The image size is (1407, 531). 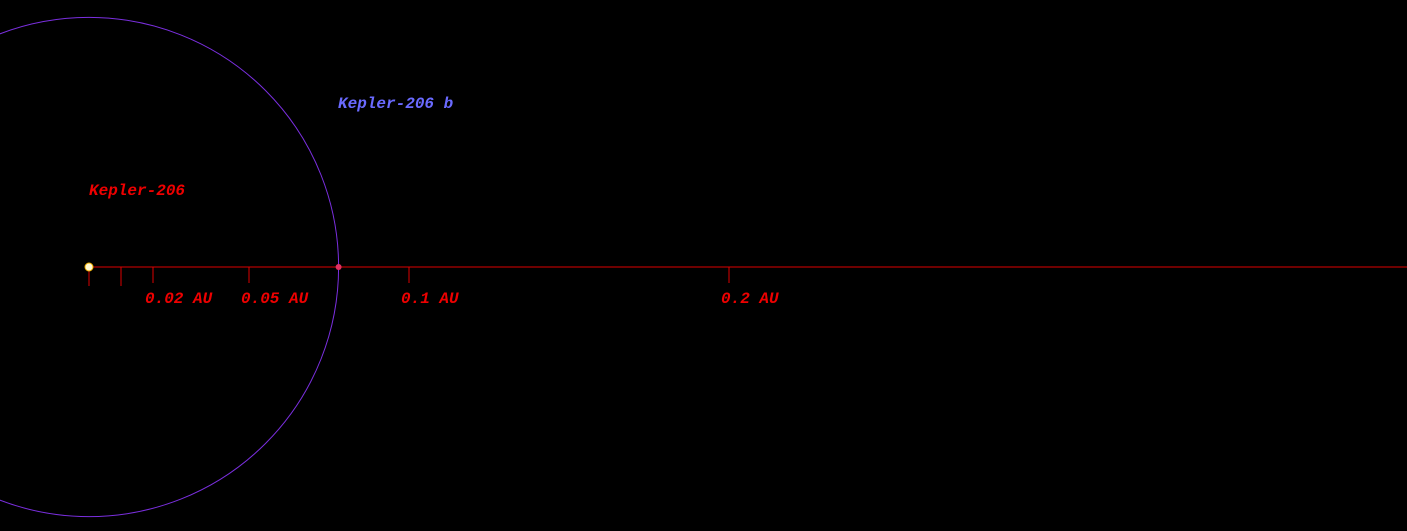 I want to click on scale-label: 0.1 AU, so click(x=430, y=299).